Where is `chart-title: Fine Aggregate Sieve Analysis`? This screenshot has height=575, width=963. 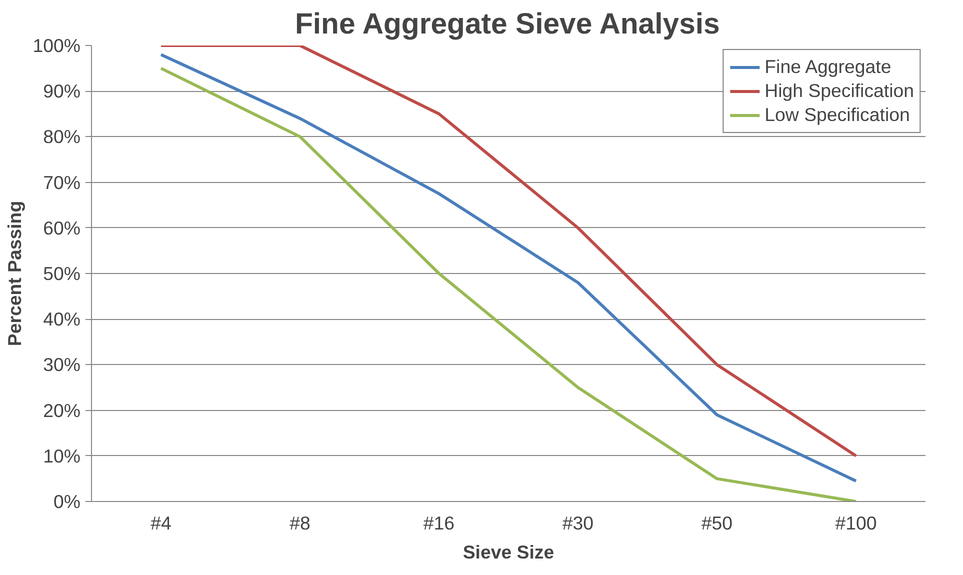 chart-title: Fine Aggregate Sieve Analysis is located at coordinates (507, 24).